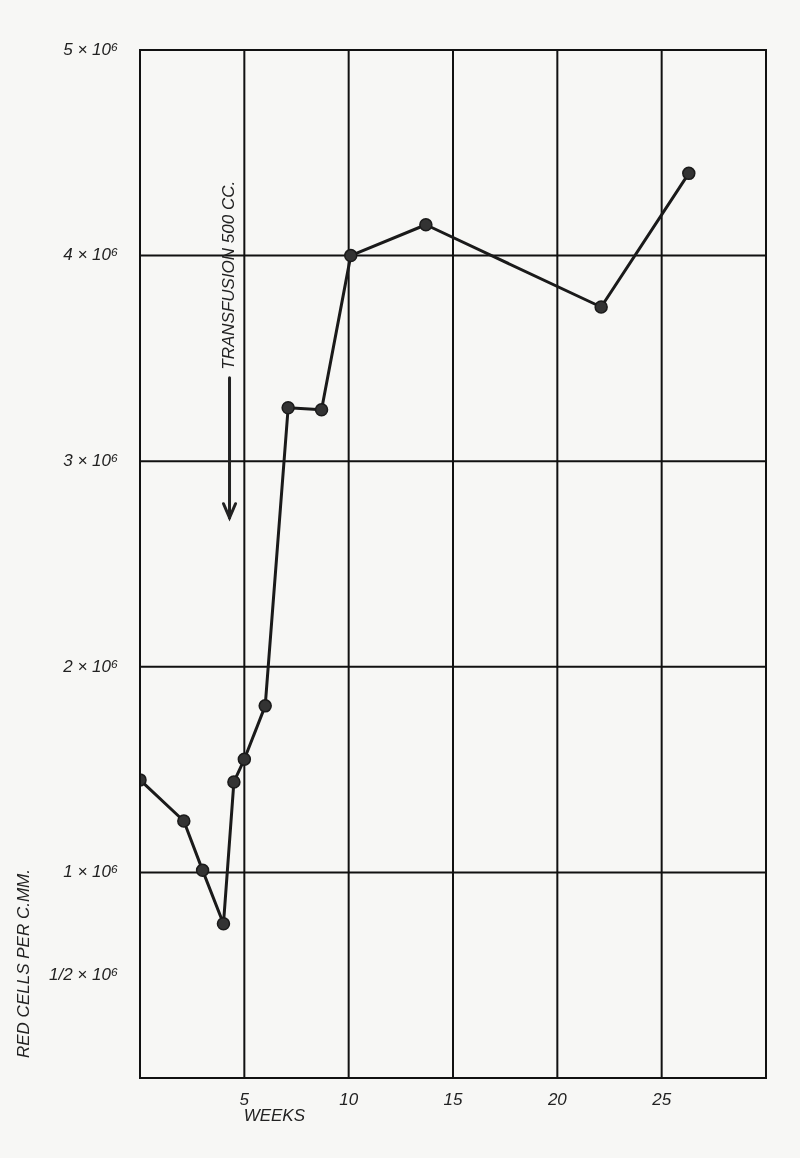 Image resolution: width=800 pixels, height=1158 pixels. I want to click on y-tick-label: 2 × 10⁶, so click(90, 666).